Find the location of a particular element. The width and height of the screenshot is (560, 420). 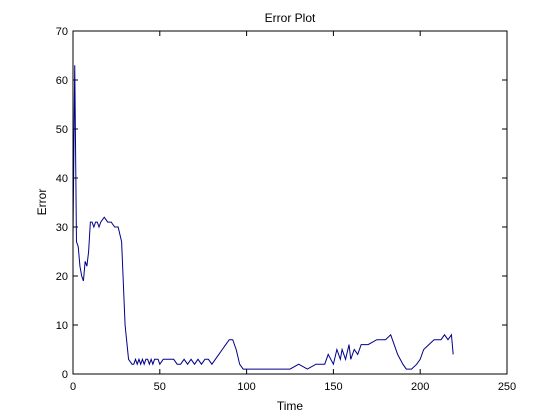

x-tick-label: 200 is located at coordinates (420, 387).